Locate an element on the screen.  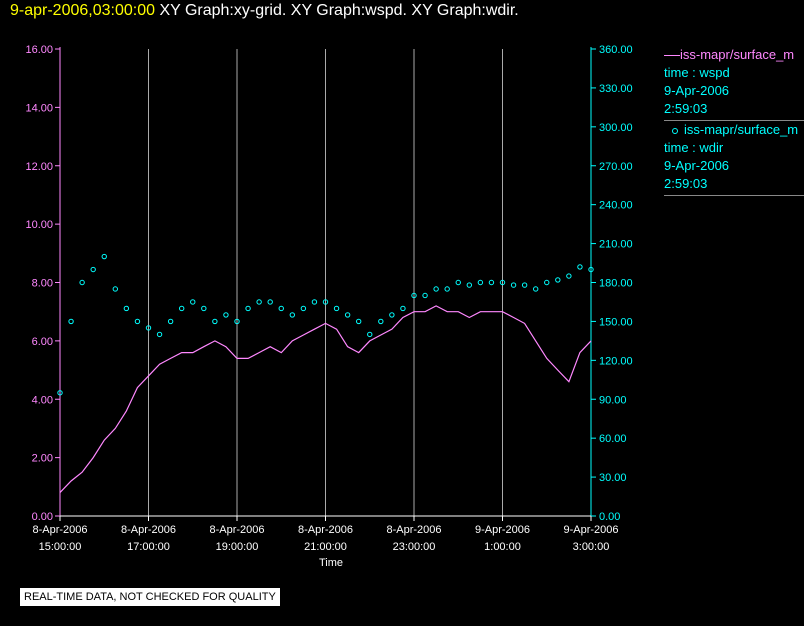
right-tick-label: 210.00 is located at coordinates (616, 245).